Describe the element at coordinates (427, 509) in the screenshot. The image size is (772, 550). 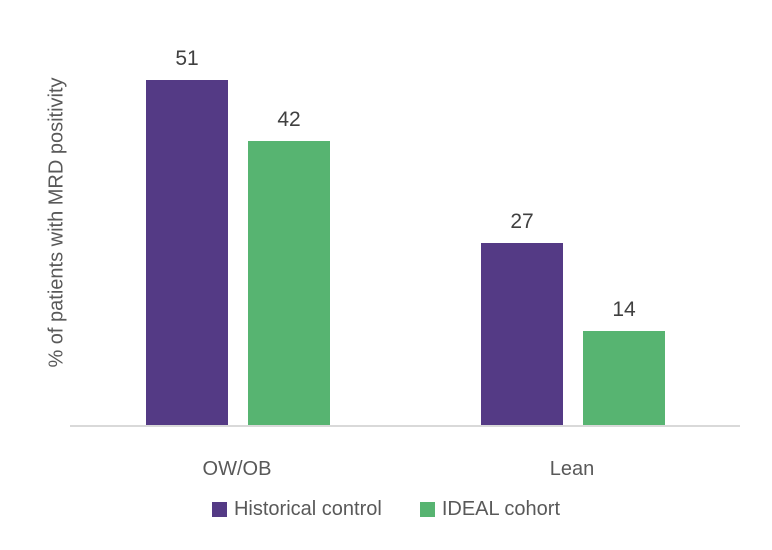
I see `legend-swatch-ideal-cohort-icon` at that location.